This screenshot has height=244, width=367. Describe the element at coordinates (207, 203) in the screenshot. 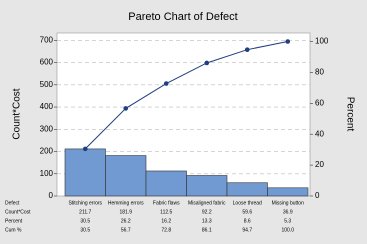

I see `table-cell: Misaligned fabric` at that location.